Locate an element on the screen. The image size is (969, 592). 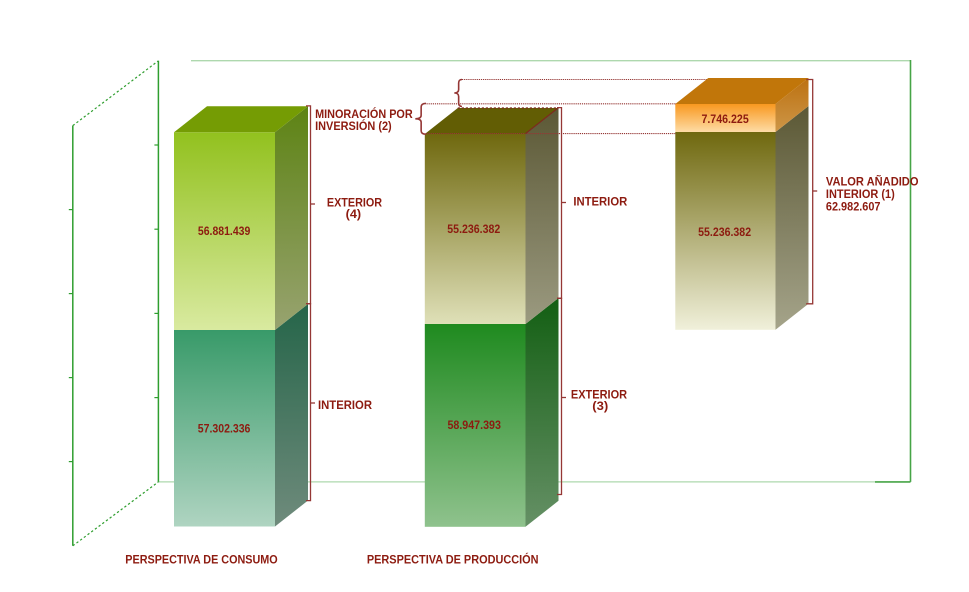
svg-text: VALOR AÑADIDO is located at coordinates (872, 182).